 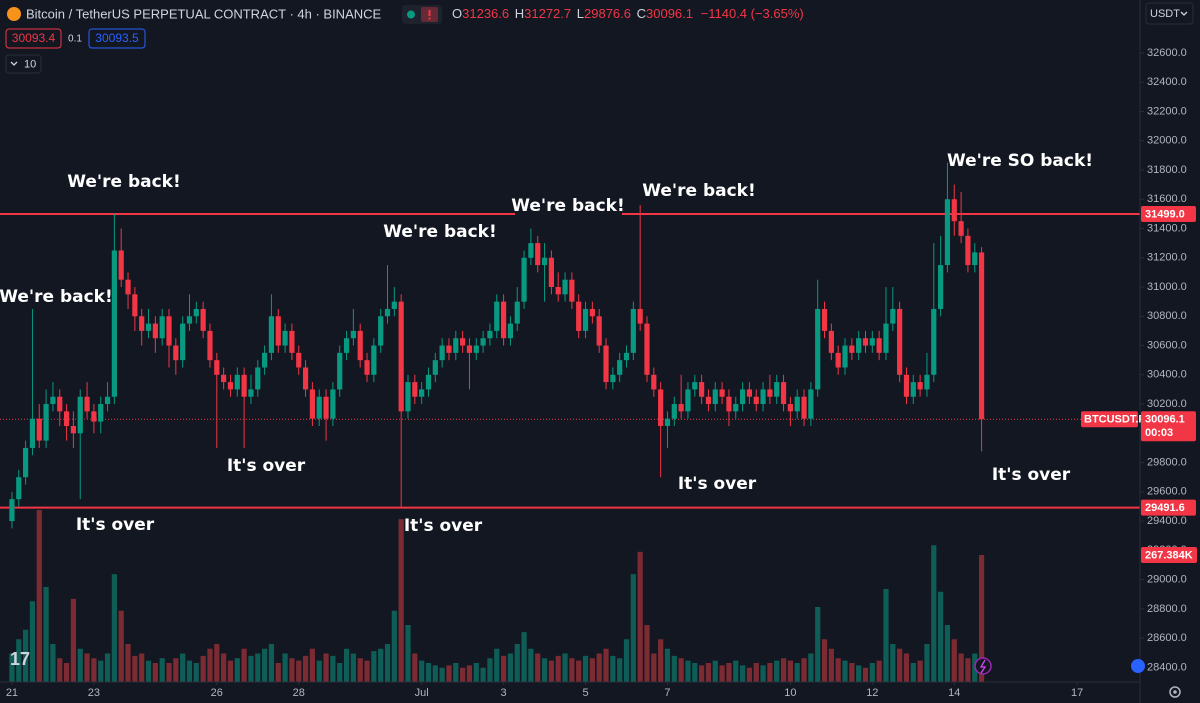 What do you see at coordinates (872, 693) in the screenshot?
I see `x-tick-label: 12` at bounding box center [872, 693].